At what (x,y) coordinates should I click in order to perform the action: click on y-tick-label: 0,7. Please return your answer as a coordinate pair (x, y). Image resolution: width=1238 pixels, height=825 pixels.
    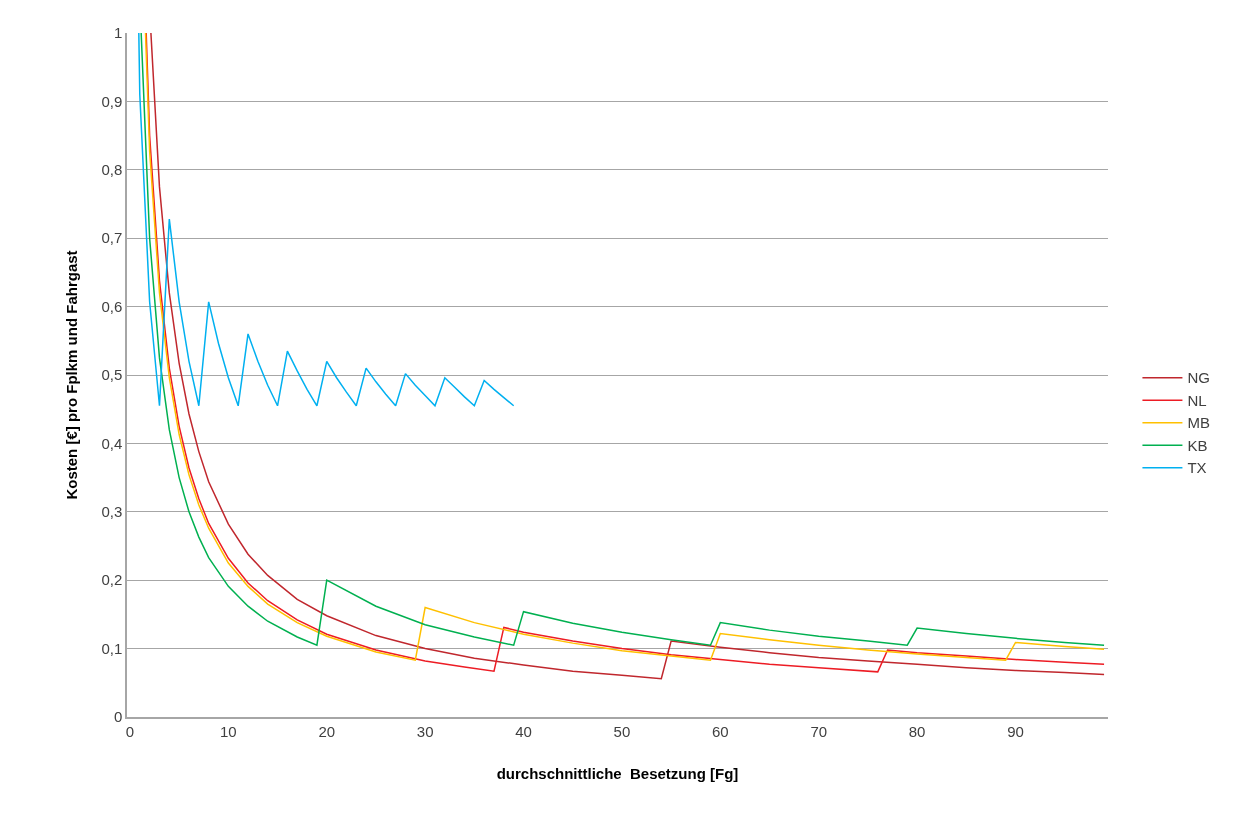
    Looking at the image, I should click on (112, 238).